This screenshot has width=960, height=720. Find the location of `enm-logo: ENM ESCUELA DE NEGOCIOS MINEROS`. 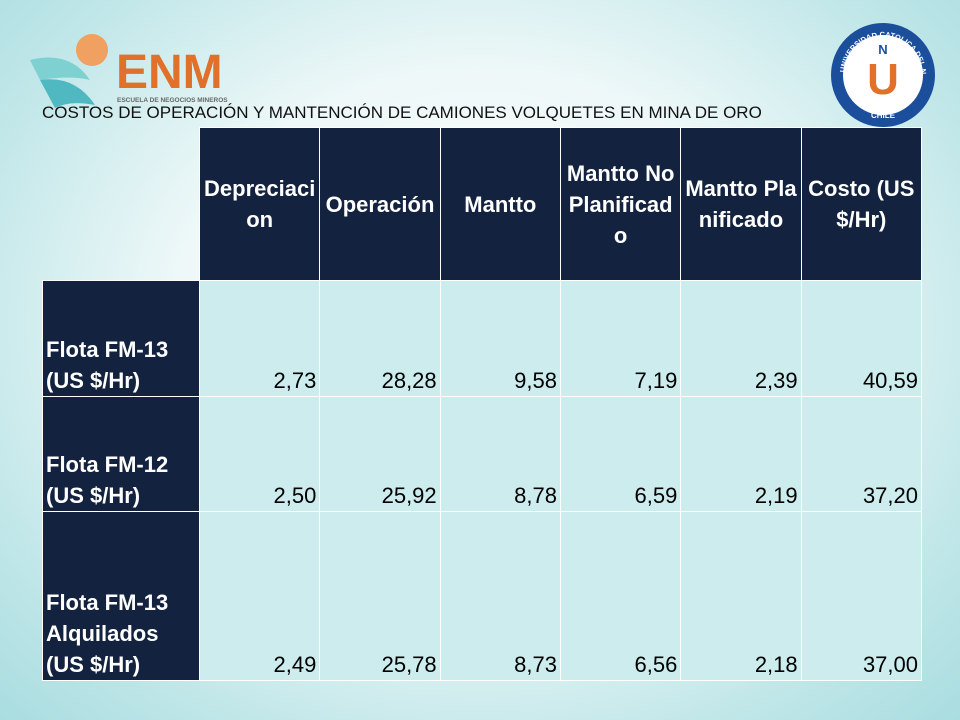

enm-logo: ENM ESCUELA DE NEGOCIOS MINEROS is located at coordinates (129, 71).